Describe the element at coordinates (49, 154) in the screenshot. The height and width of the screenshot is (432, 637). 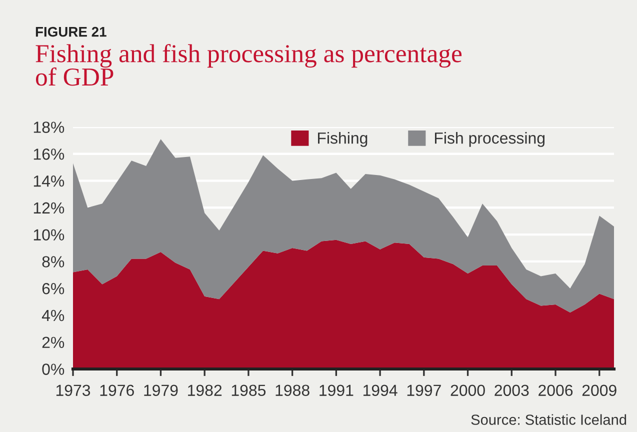
I see `y-tick-label: 16%` at that location.